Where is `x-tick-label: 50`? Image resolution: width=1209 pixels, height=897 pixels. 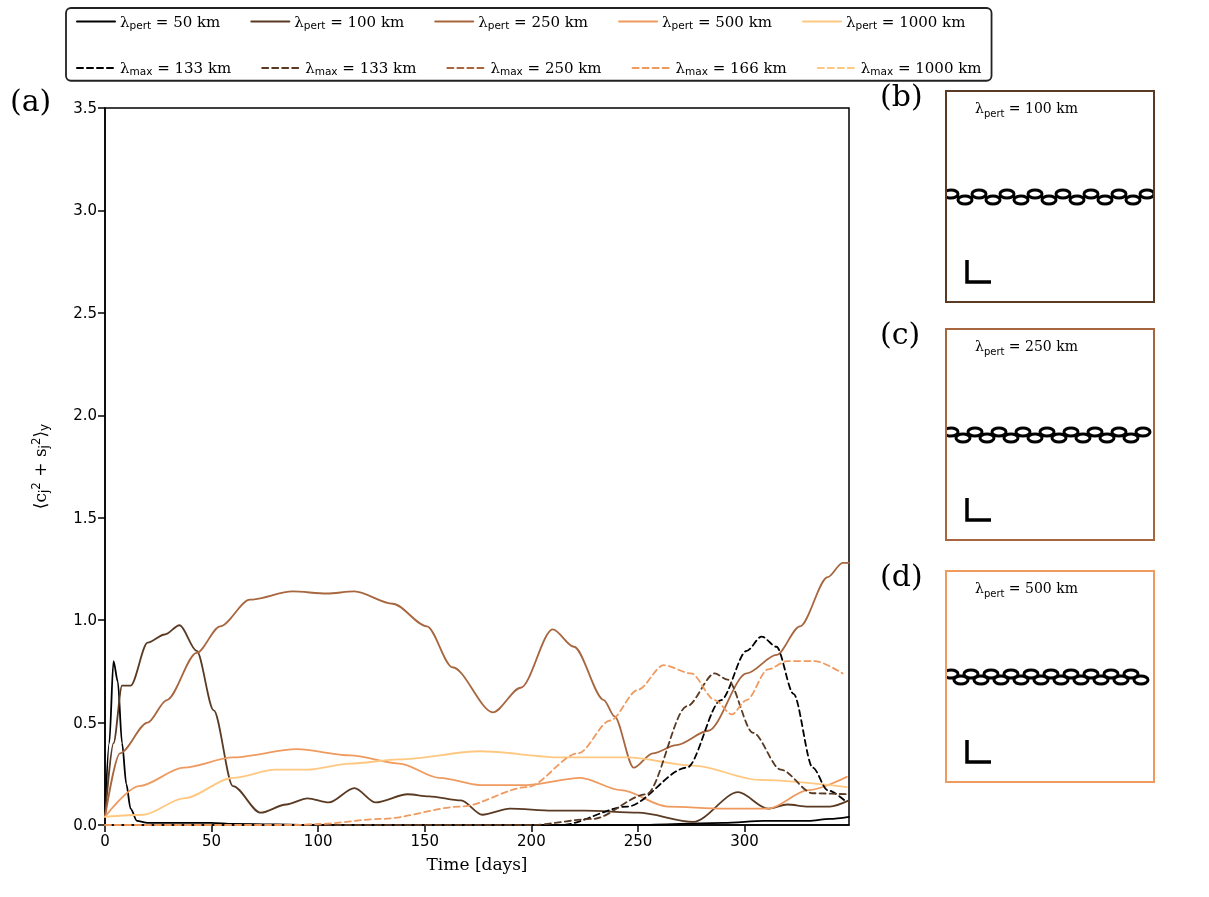
x-tick-label: 50 is located at coordinates (212, 840).